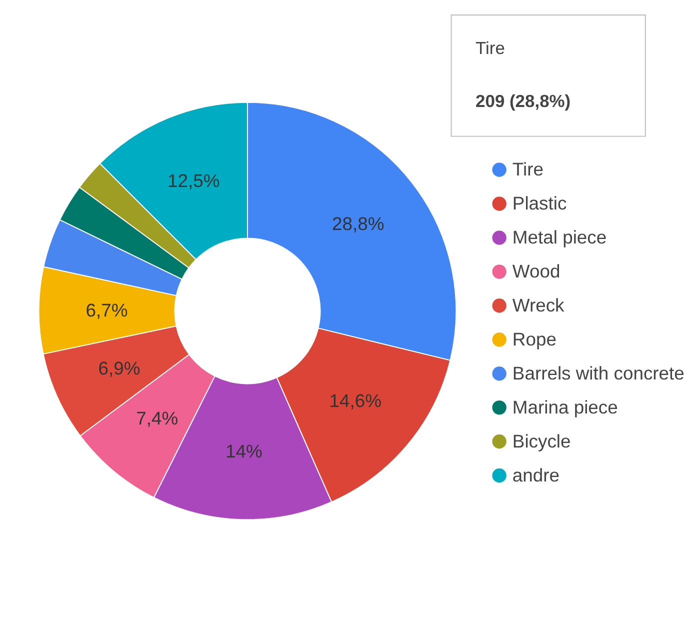 The image size is (690, 630). What do you see at coordinates (598, 373) in the screenshot?
I see `legend-label: Barrels with concrete` at bounding box center [598, 373].